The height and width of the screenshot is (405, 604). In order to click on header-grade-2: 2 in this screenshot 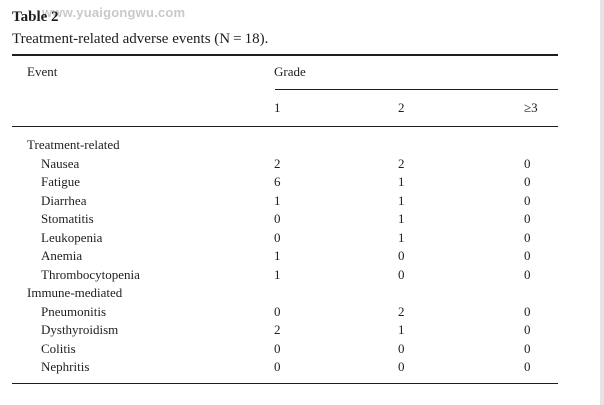, I will do `click(401, 107)`.